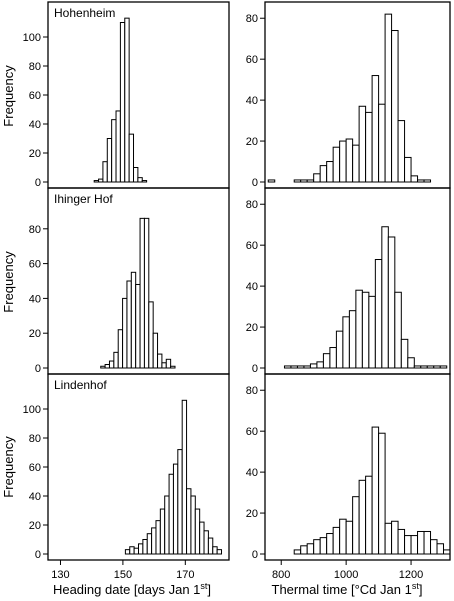 The height and width of the screenshot is (601, 454). What do you see at coordinates (252, 391) in the screenshot?
I see `y-tick-label-lindenhof-thermal-time-80: 80` at bounding box center [252, 391].